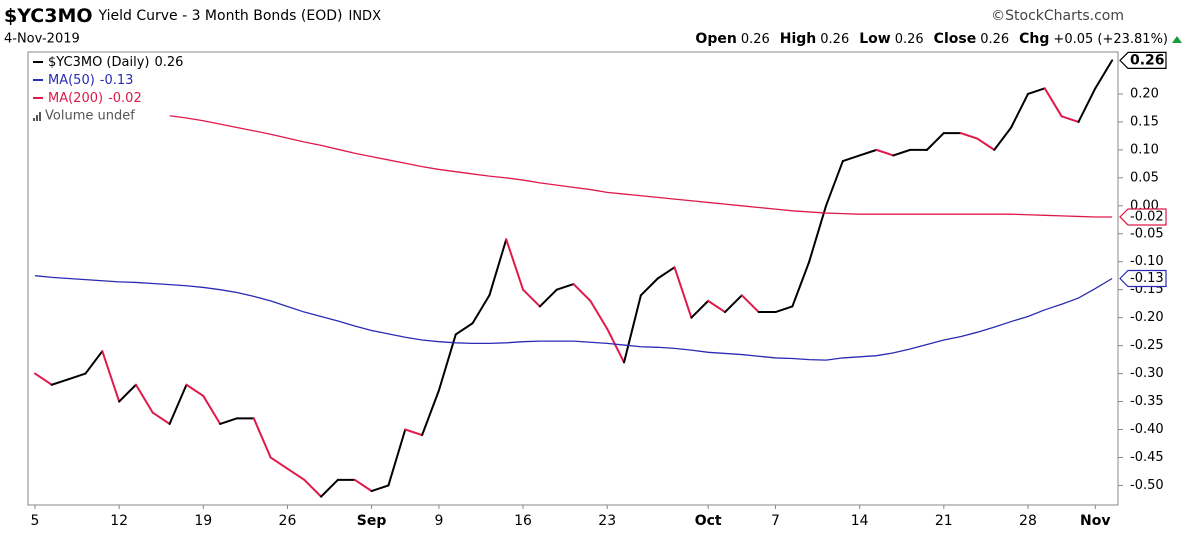 This screenshot has width=1200, height=535. I want to click on x-tick-label: 5, so click(35, 521).